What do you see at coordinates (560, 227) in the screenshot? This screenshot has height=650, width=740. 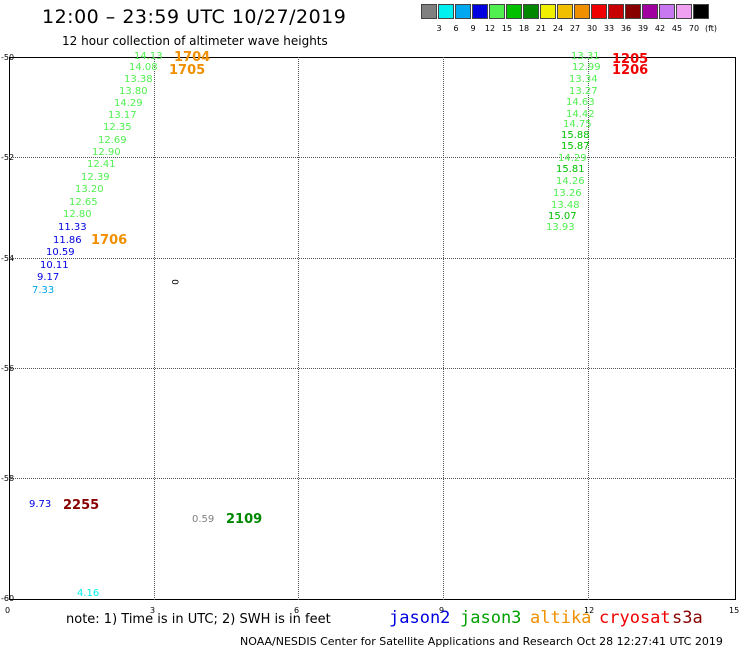 I see `wave-height-value: 13.93` at bounding box center [560, 227].